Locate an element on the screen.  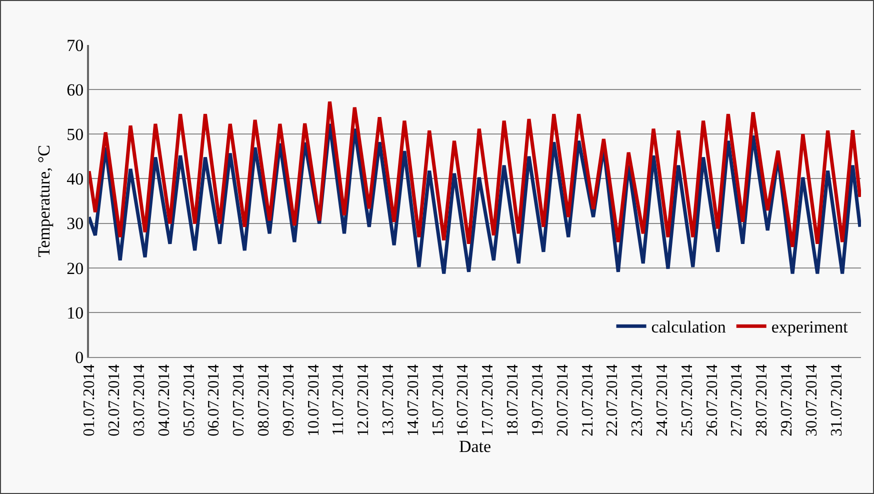
y-tick-label: 30 is located at coordinates (75, 224).